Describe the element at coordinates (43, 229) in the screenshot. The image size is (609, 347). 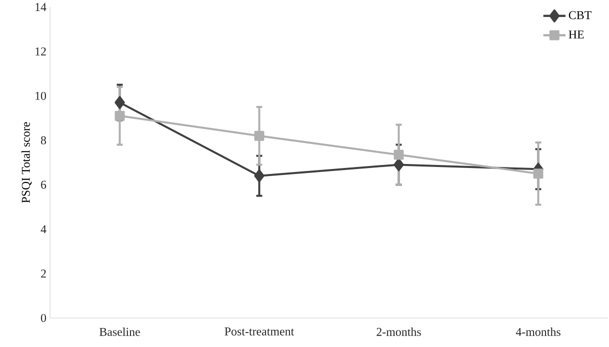
I see `y-tick-label: 4` at that location.